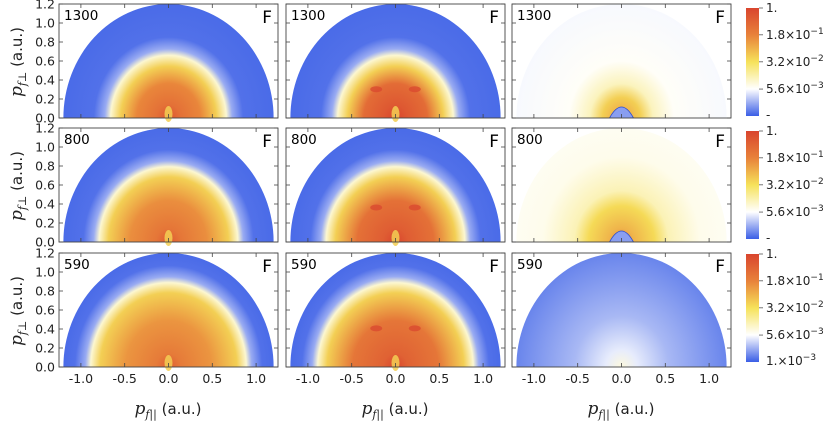 This screenshot has height=425, width=830. I want to click on colorbar-2: 1. 1.8×10−1 3.2×10−2 5.6×10−3 -, so click(785, 184).